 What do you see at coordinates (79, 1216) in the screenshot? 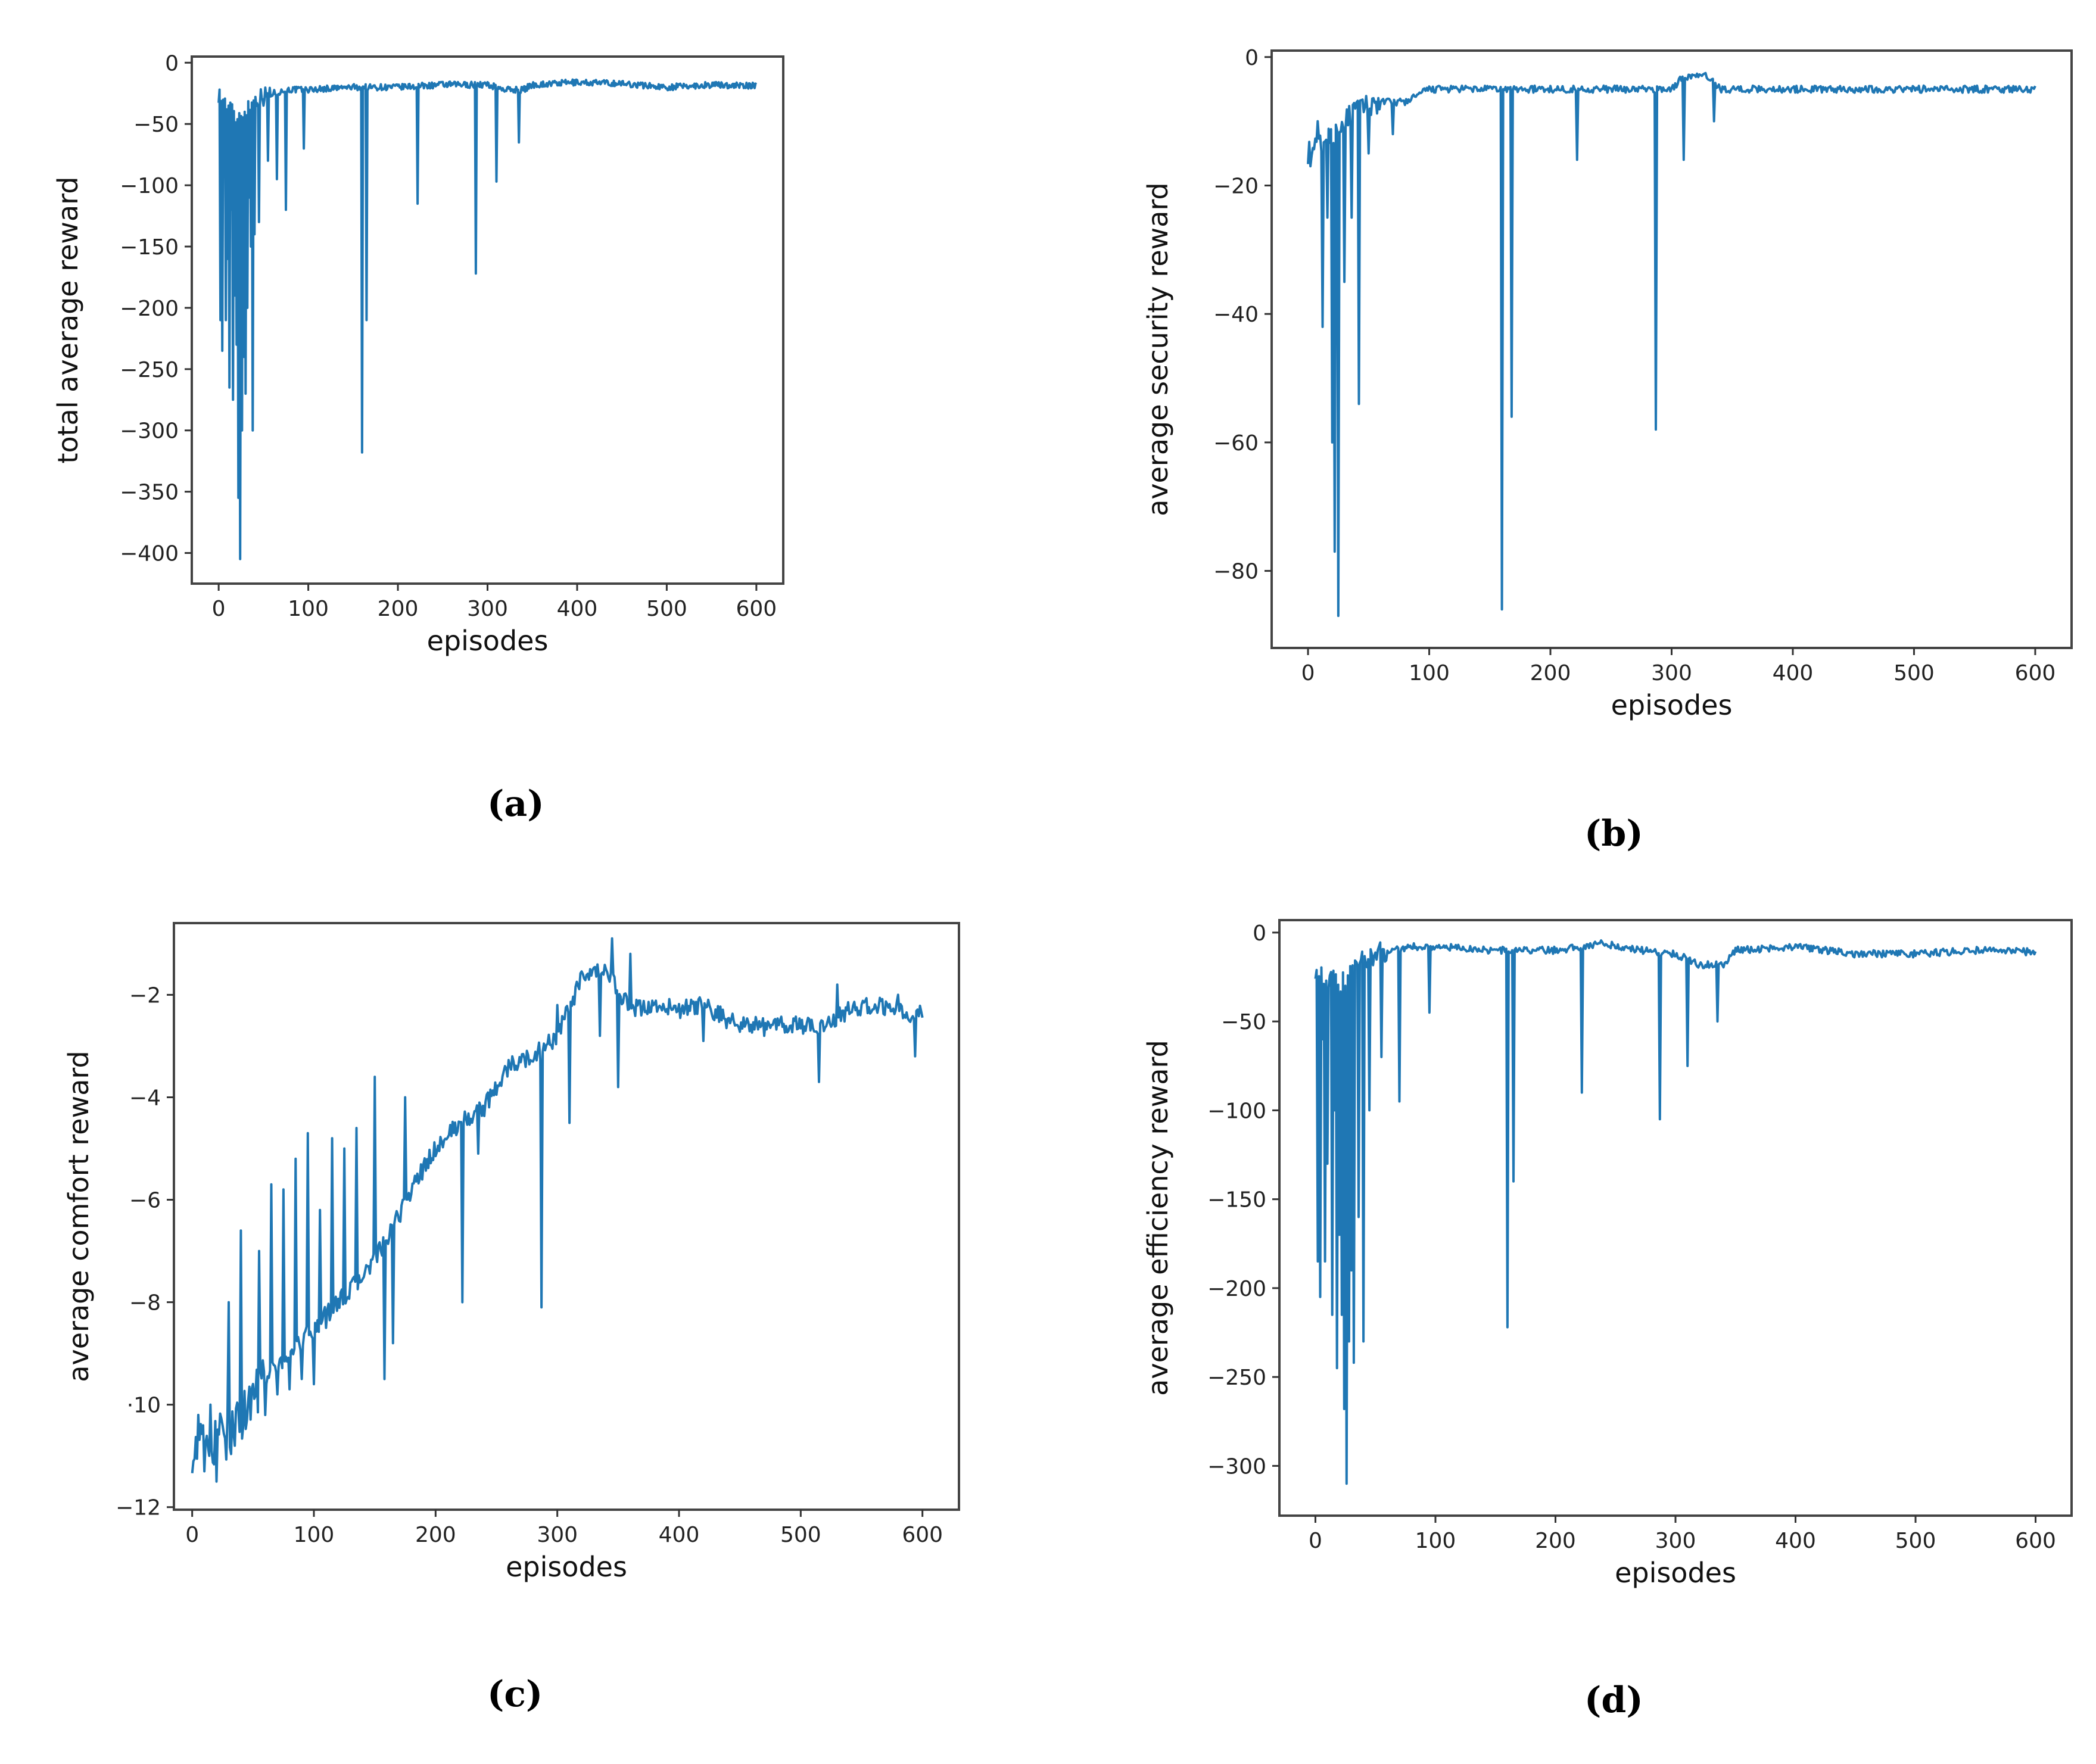
I see `y-axis-title: average comfort reward` at bounding box center [79, 1216].